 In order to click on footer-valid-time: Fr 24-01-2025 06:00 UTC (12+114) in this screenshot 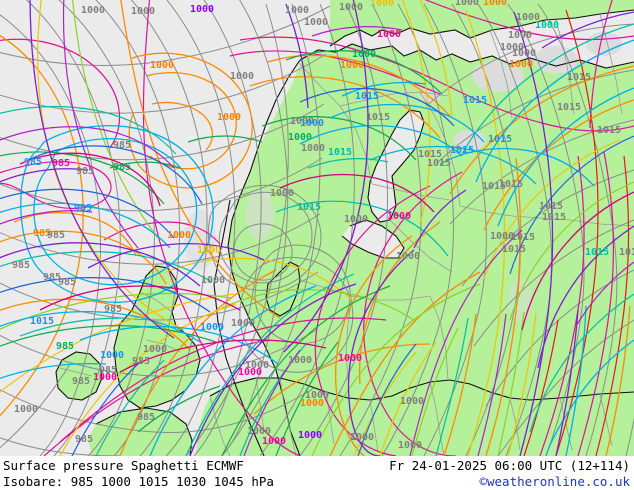, I will do `click(509, 465)`.